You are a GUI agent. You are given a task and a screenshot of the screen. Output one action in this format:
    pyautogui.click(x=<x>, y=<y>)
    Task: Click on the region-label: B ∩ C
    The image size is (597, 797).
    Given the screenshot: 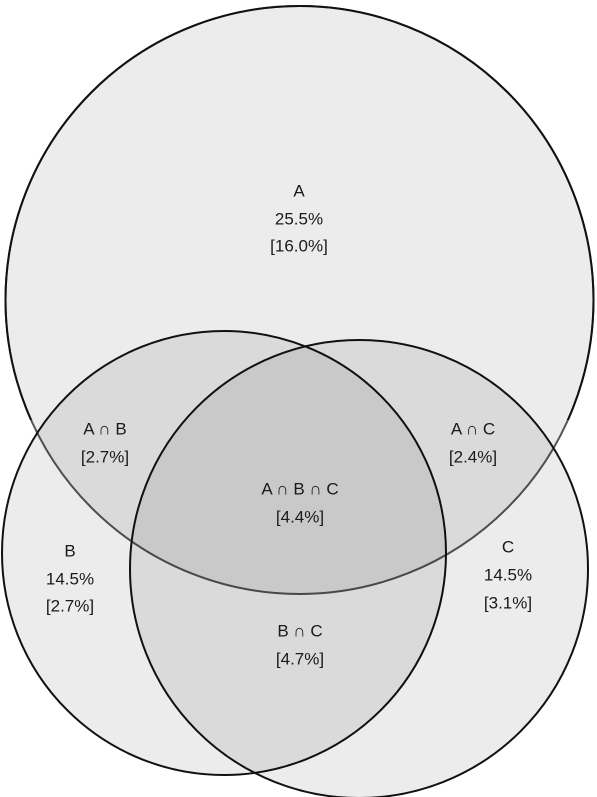 What is the action you would take?
    pyautogui.click(x=299, y=630)
    